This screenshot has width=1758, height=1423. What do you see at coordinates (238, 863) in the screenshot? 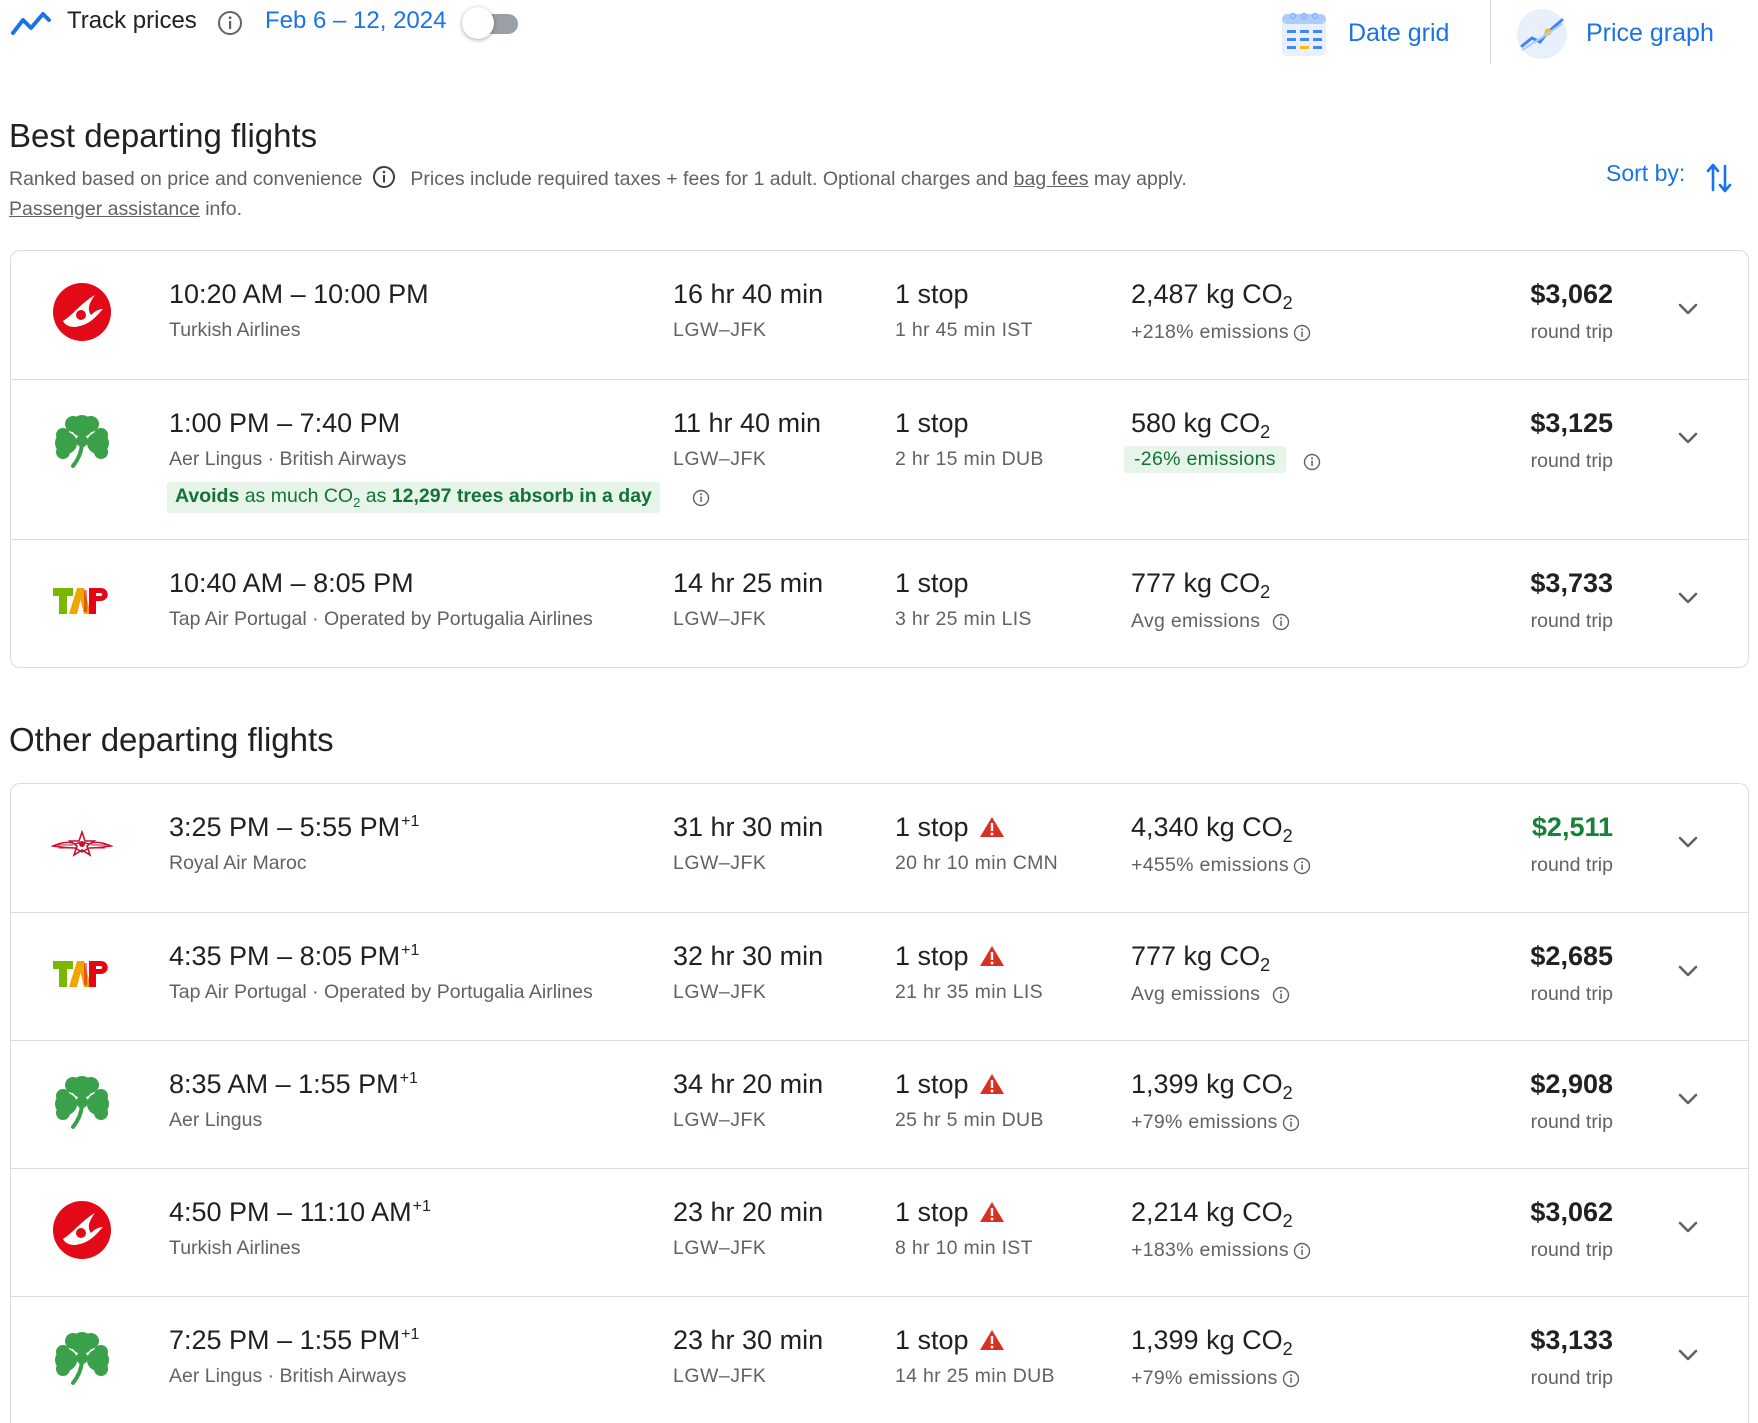
I see `airline-name: Royal Air Maroc` at bounding box center [238, 863].